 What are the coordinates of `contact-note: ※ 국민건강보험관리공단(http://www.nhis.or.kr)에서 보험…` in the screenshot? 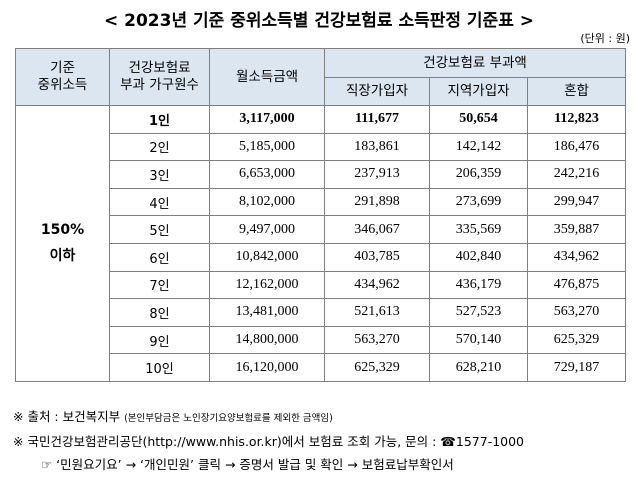 It's located at (269, 441).